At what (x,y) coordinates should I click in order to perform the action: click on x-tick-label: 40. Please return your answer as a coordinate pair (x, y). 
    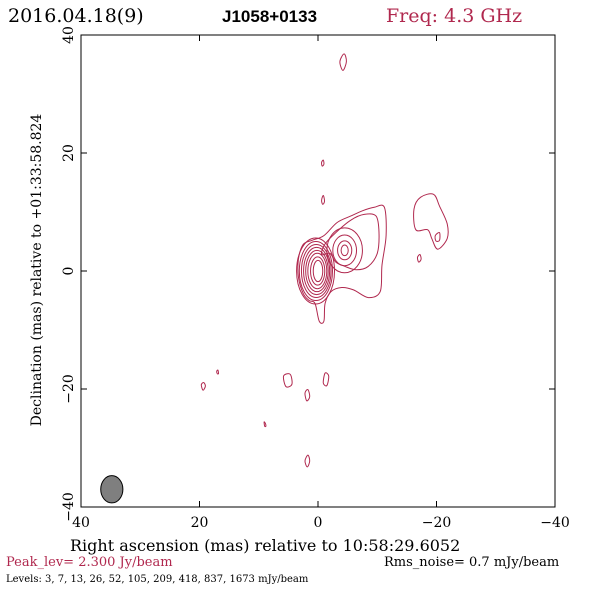
    Looking at the image, I should click on (81, 523).